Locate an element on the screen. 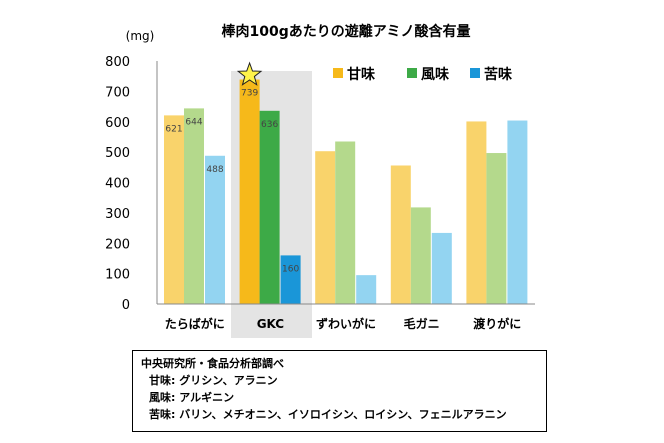 Image resolution: width=664 pixels, height=443 pixels. note-flavor: 風味: アルギニン is located at coordinates (192, 397).